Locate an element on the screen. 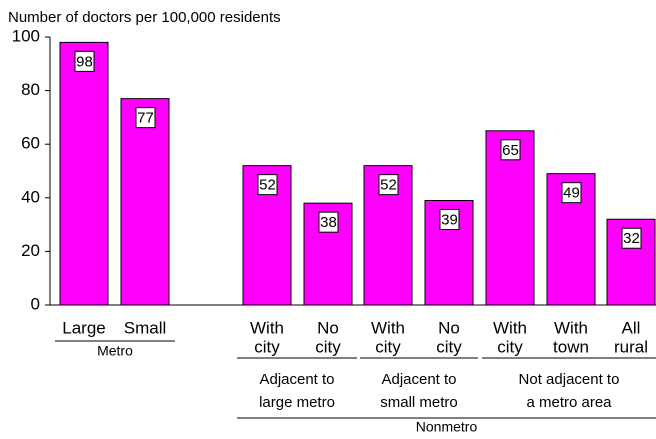  value-label: 39 is located at coordinates (449, 219).